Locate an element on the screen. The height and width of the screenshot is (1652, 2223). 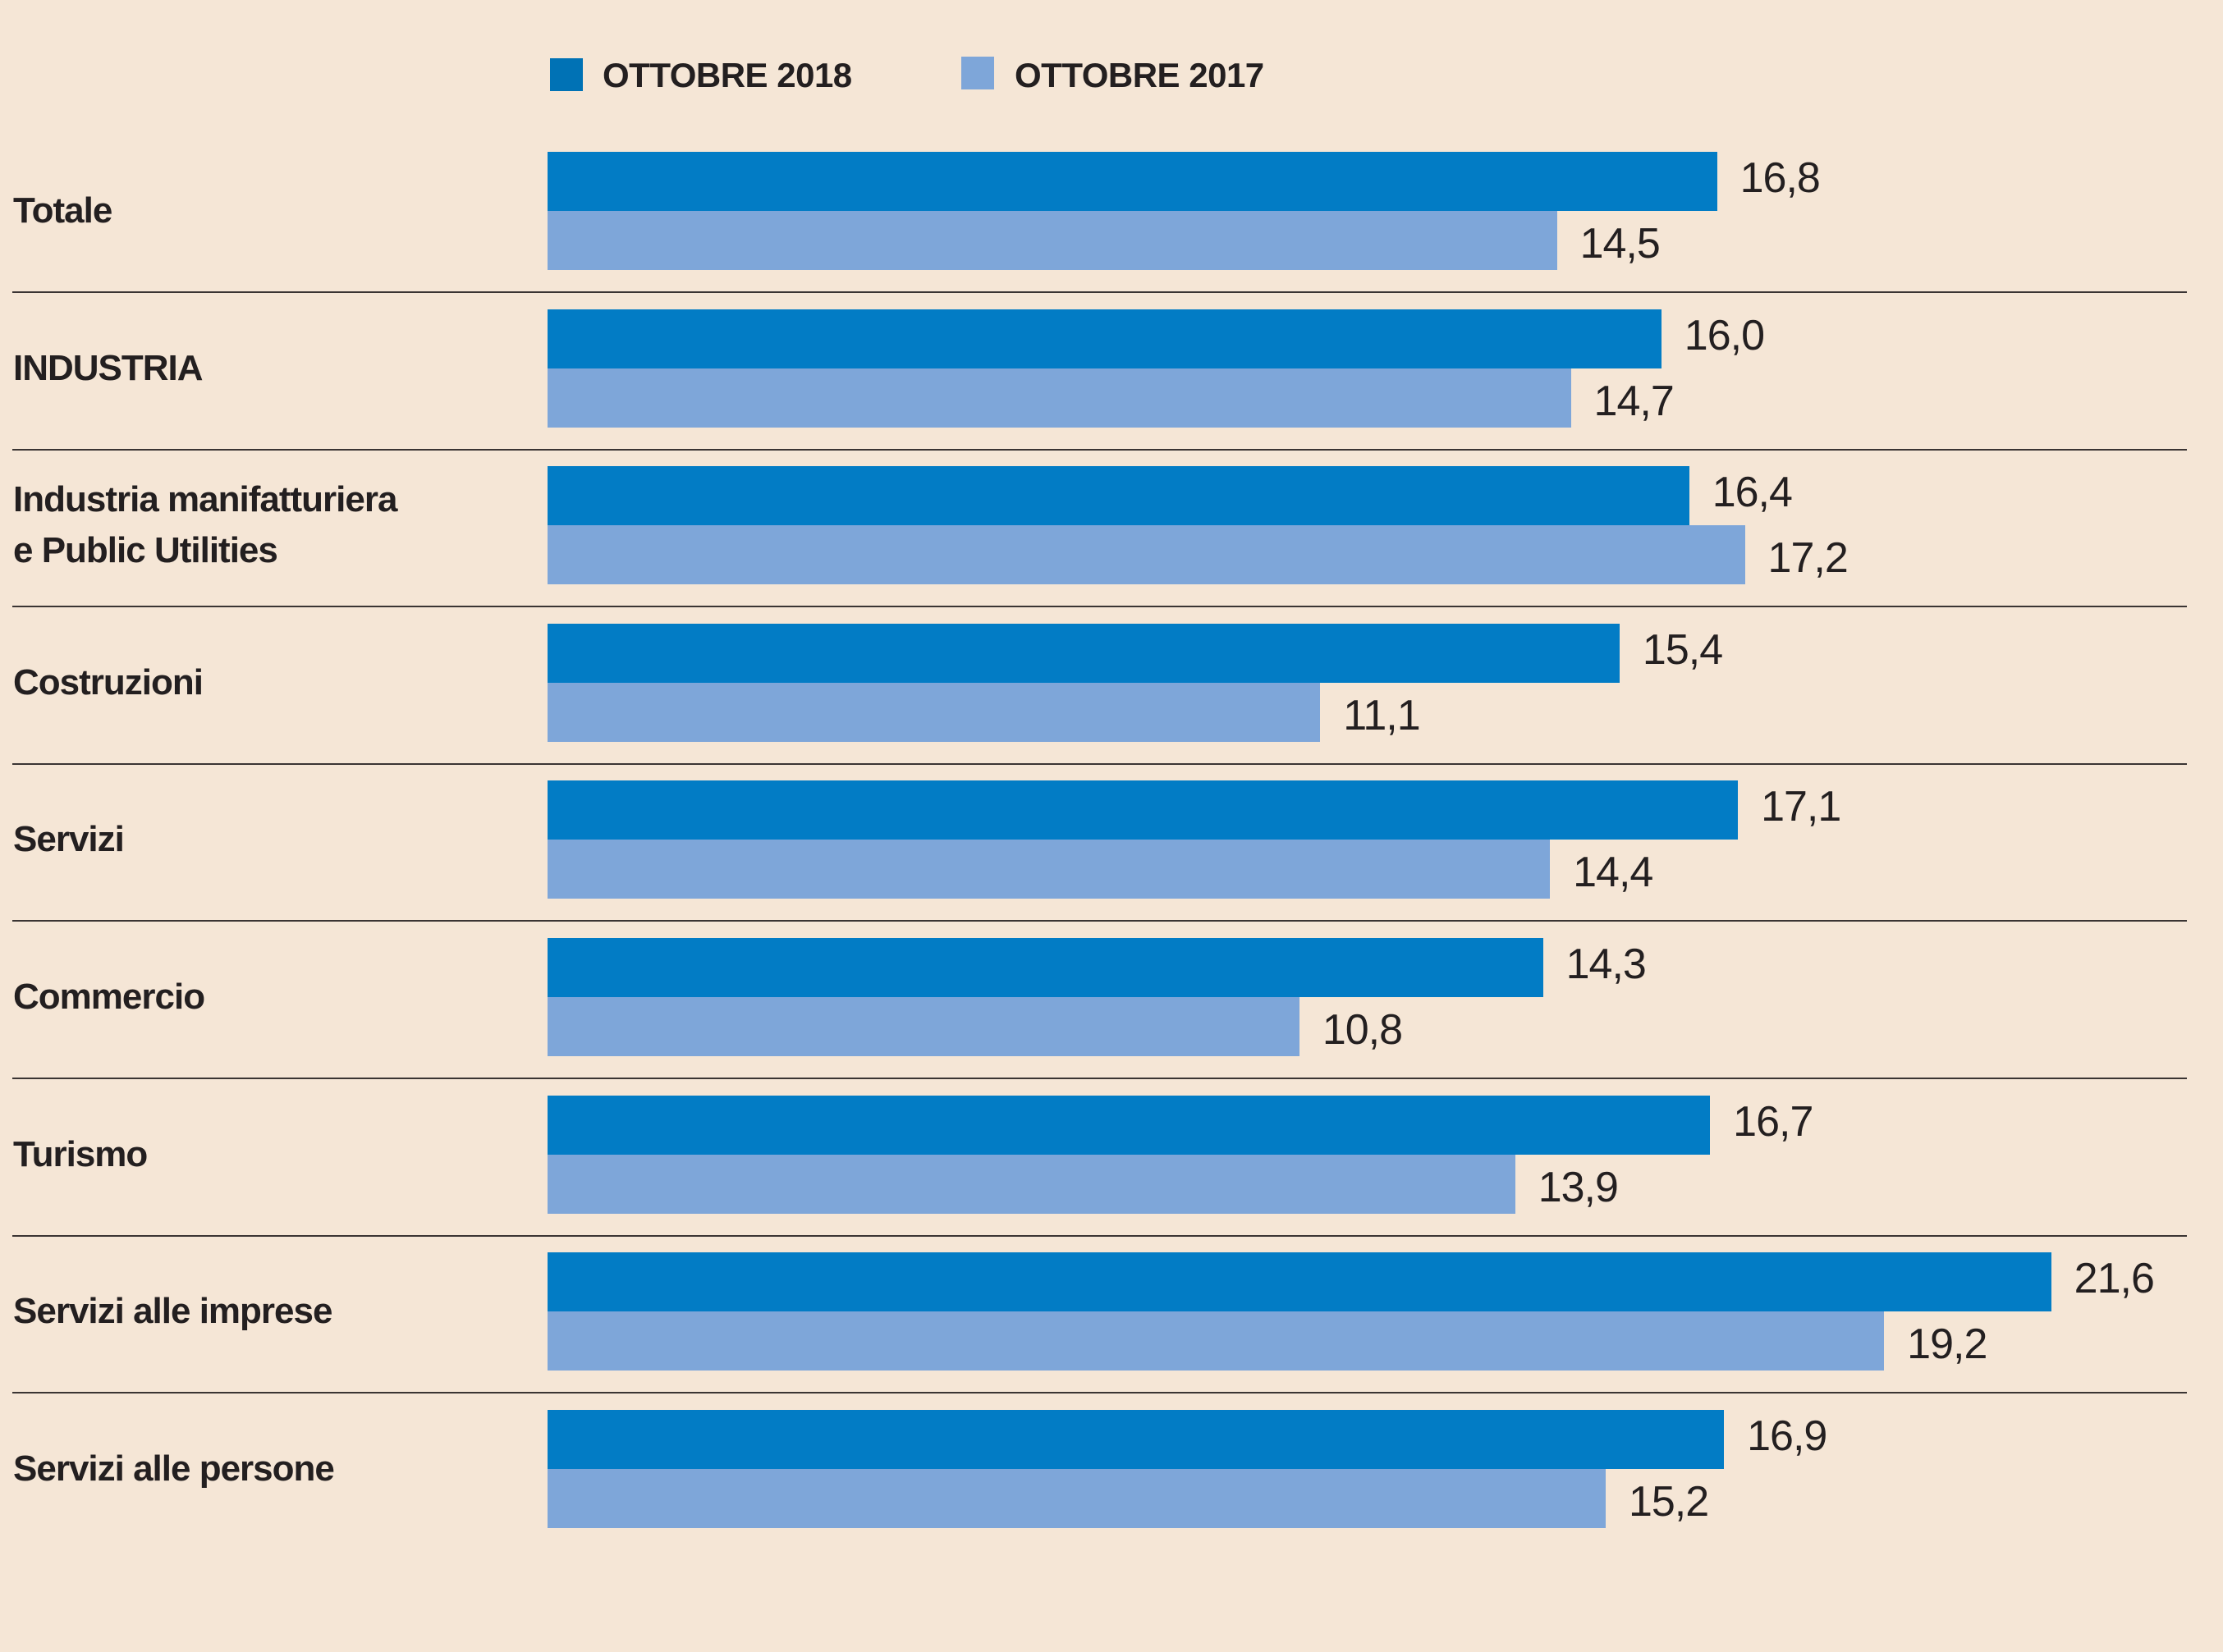
category-label: Servizi is located at coordinates (69, 839).